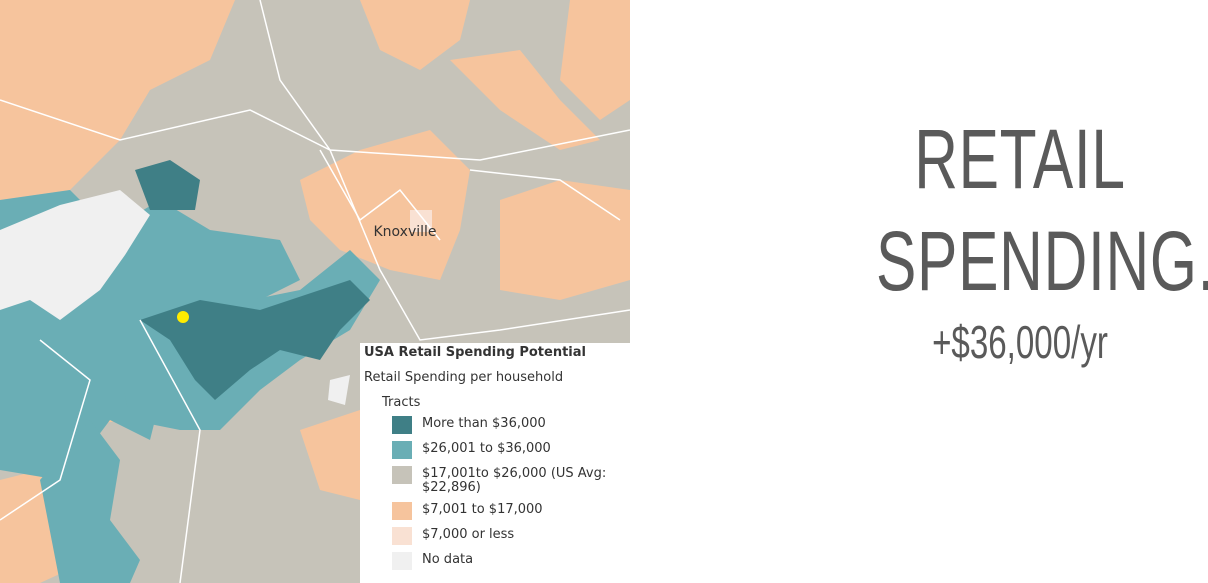 The width and height of the screenshot is (1208, 583). What do you see at coordinates (1014, 210) in the screenshot?
I see `headline-lines: RETAIL SPENDING.` at bounding box center [1014, 210].